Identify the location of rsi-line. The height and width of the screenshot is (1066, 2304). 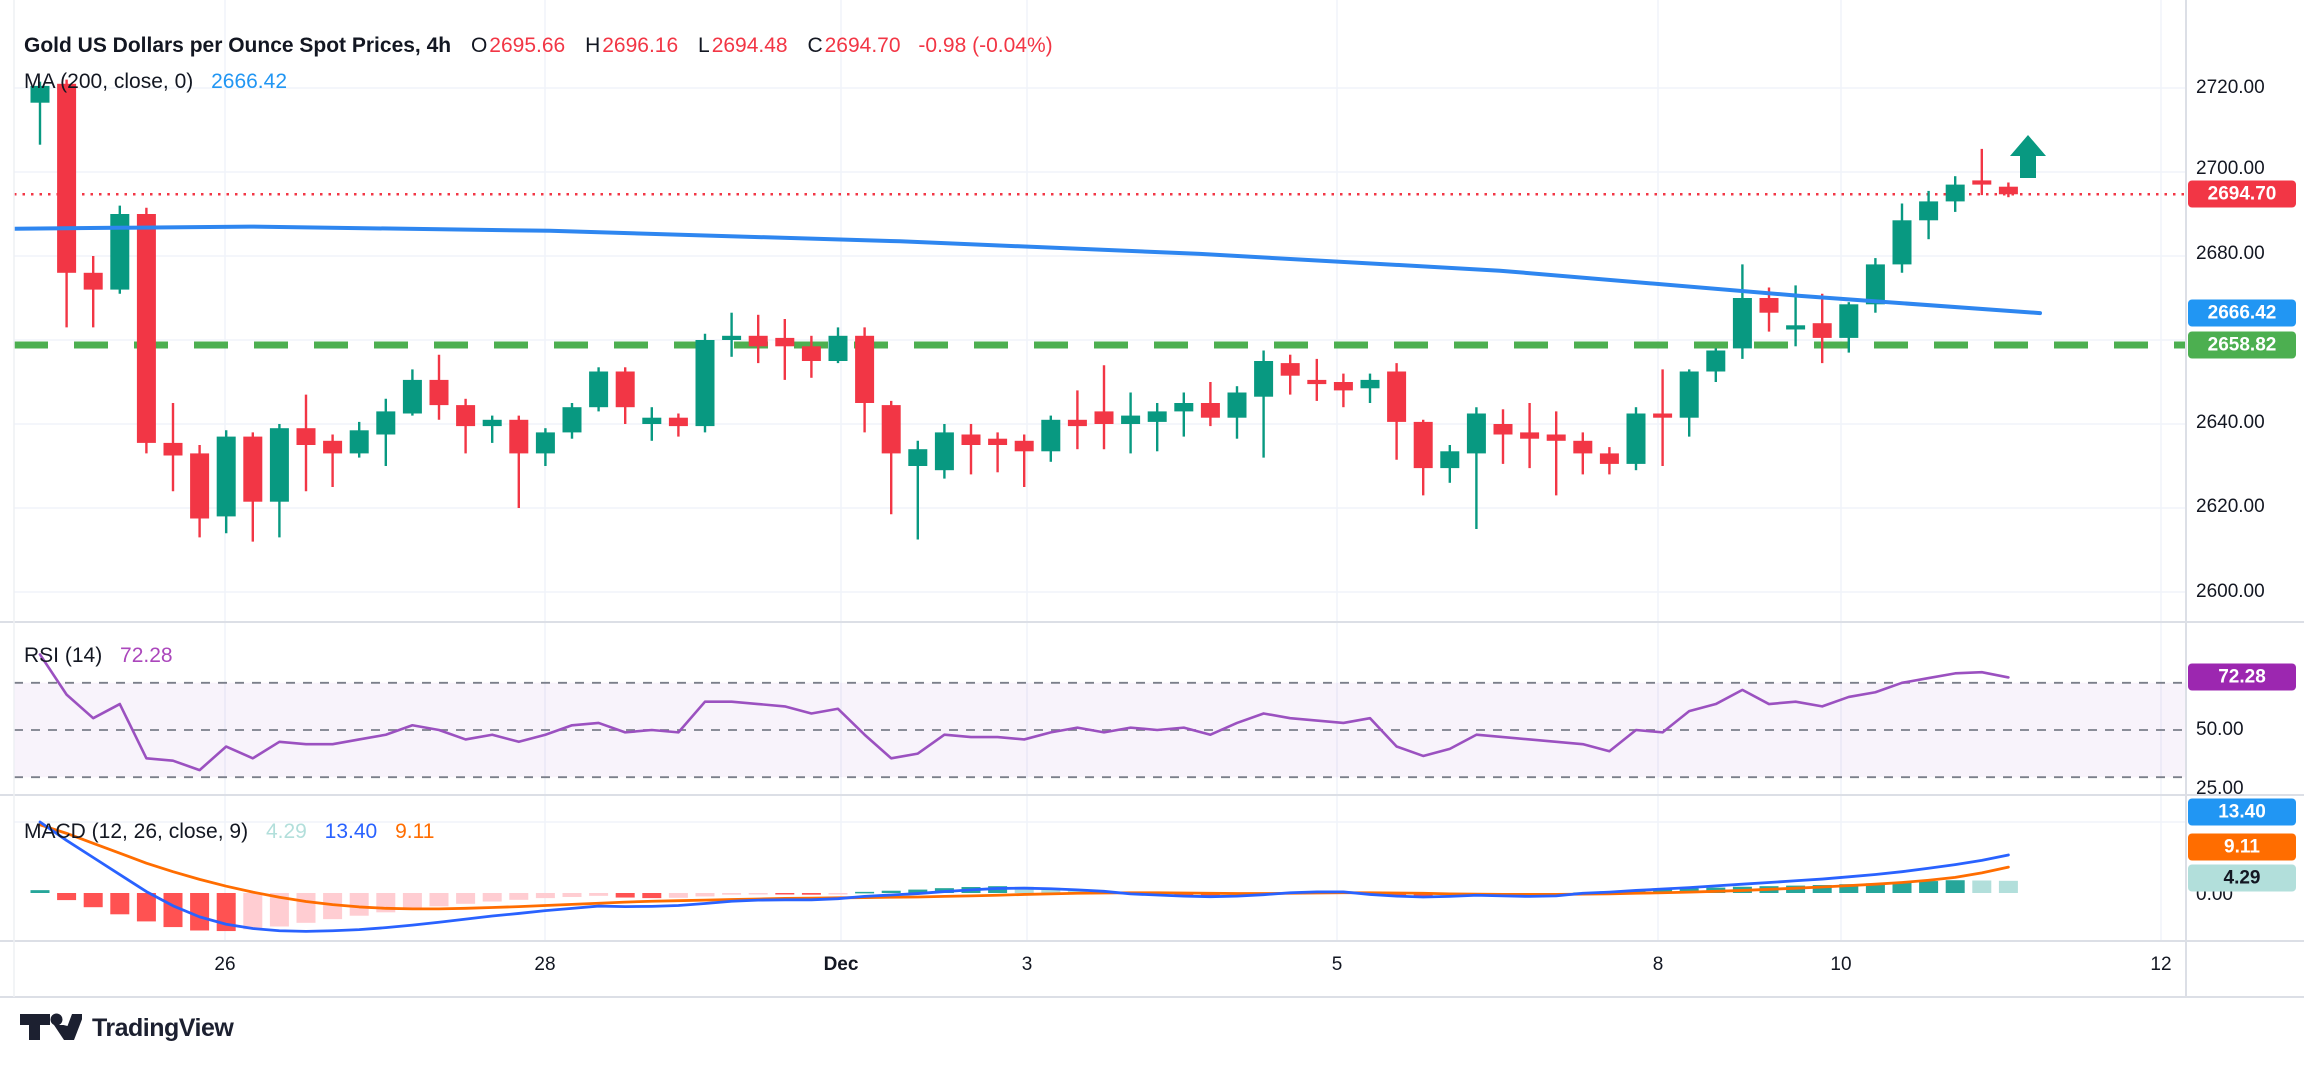
(1024, 712).